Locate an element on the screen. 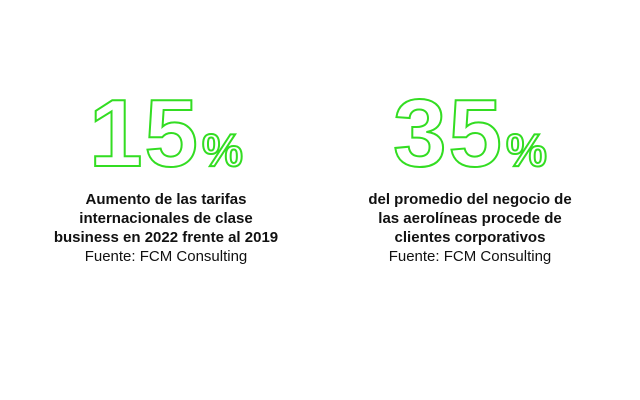  caption-line: las aerolíneas procede de is located at coordinates (470, 218).